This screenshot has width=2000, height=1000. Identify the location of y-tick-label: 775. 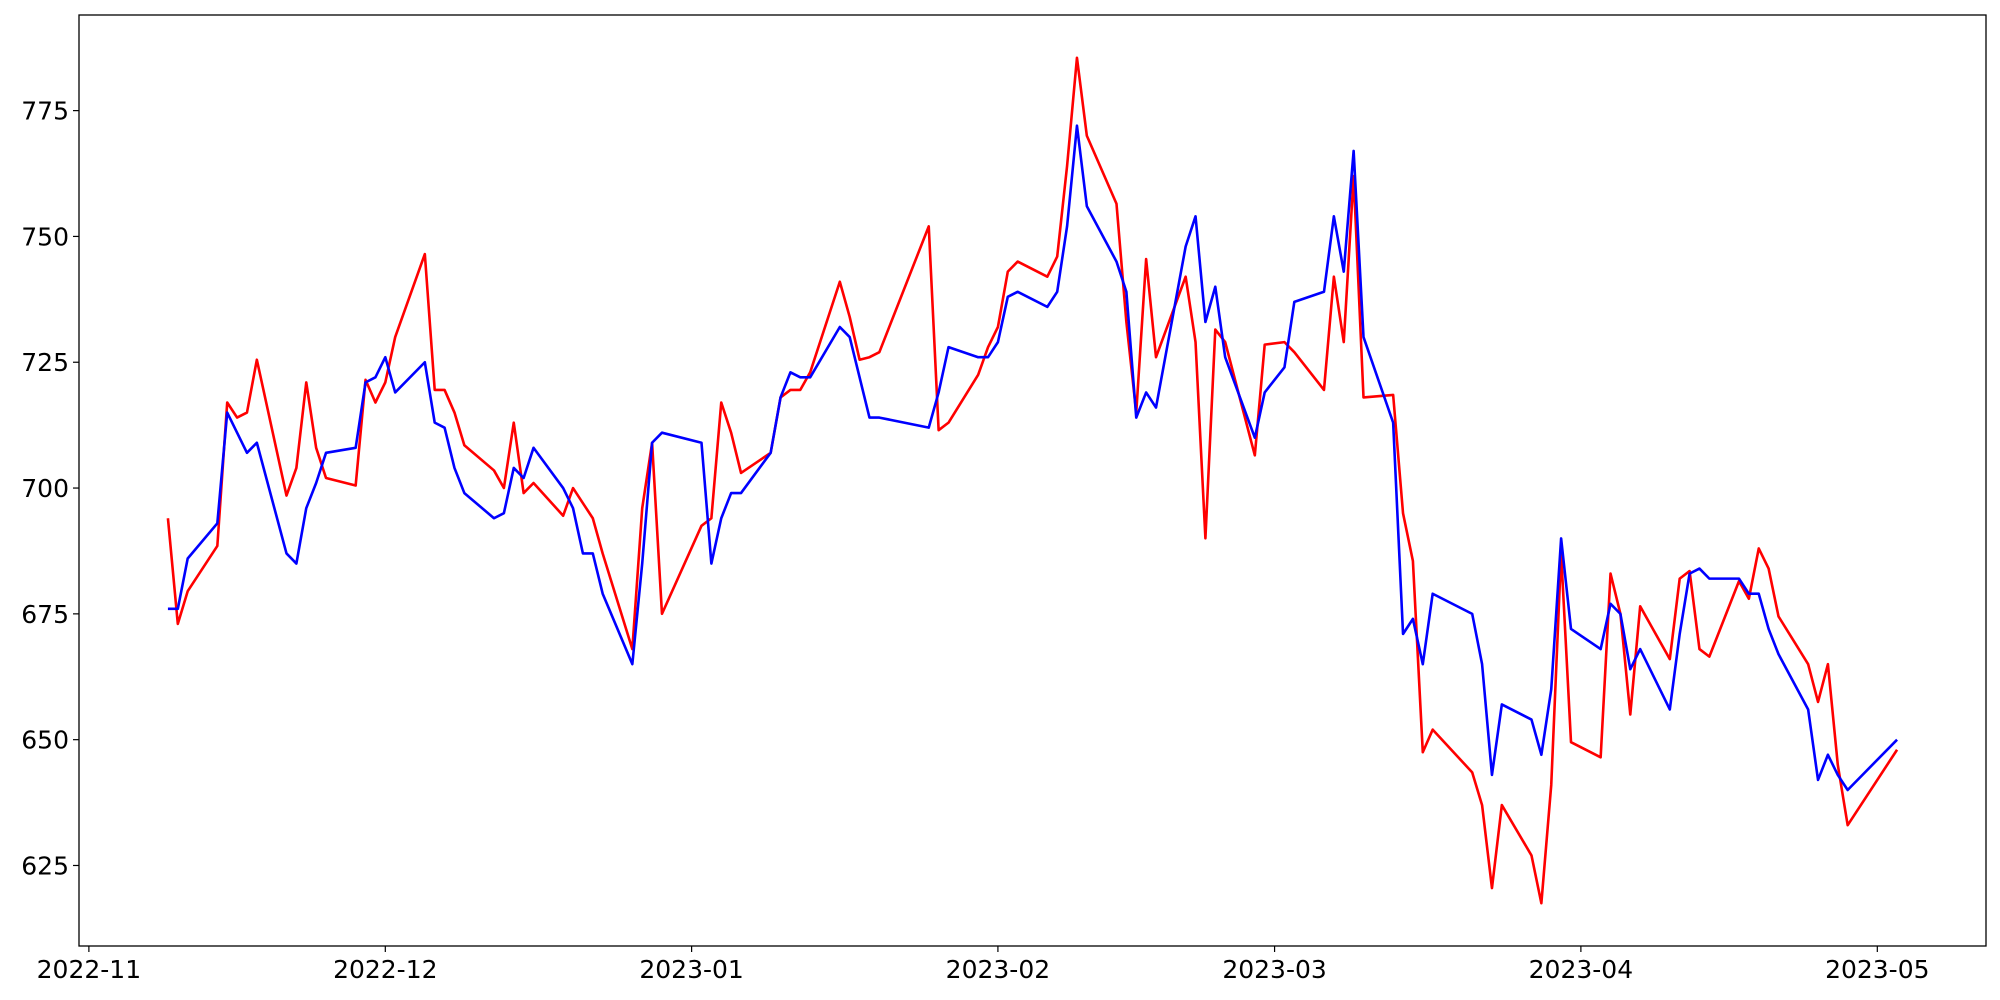
(45, 111).